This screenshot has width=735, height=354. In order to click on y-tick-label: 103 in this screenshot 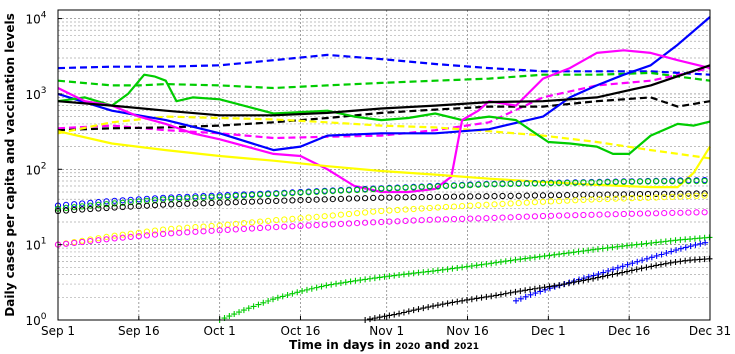, I will do `click(35, 94)`.